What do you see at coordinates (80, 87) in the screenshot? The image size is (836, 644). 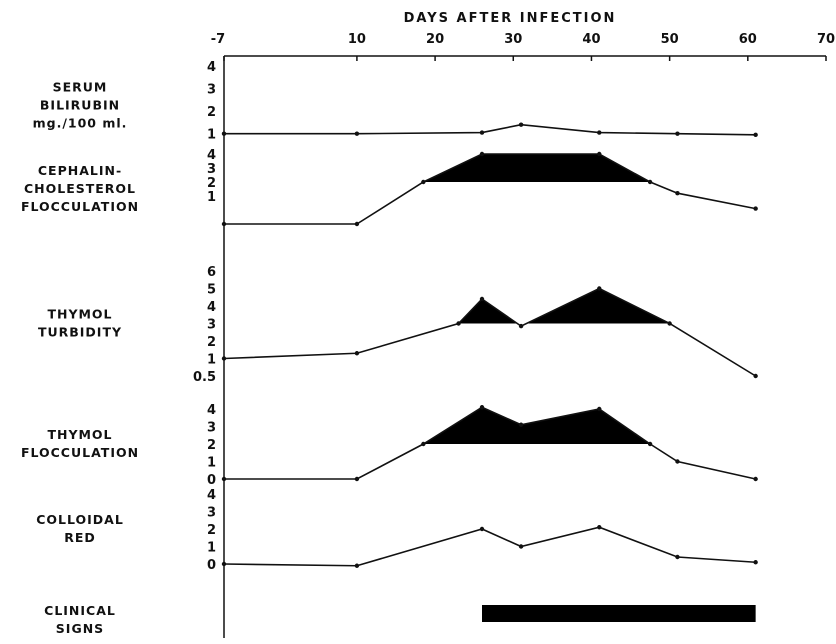 I see `panel-label-line: SERUM` at bounding box center [80, 87].